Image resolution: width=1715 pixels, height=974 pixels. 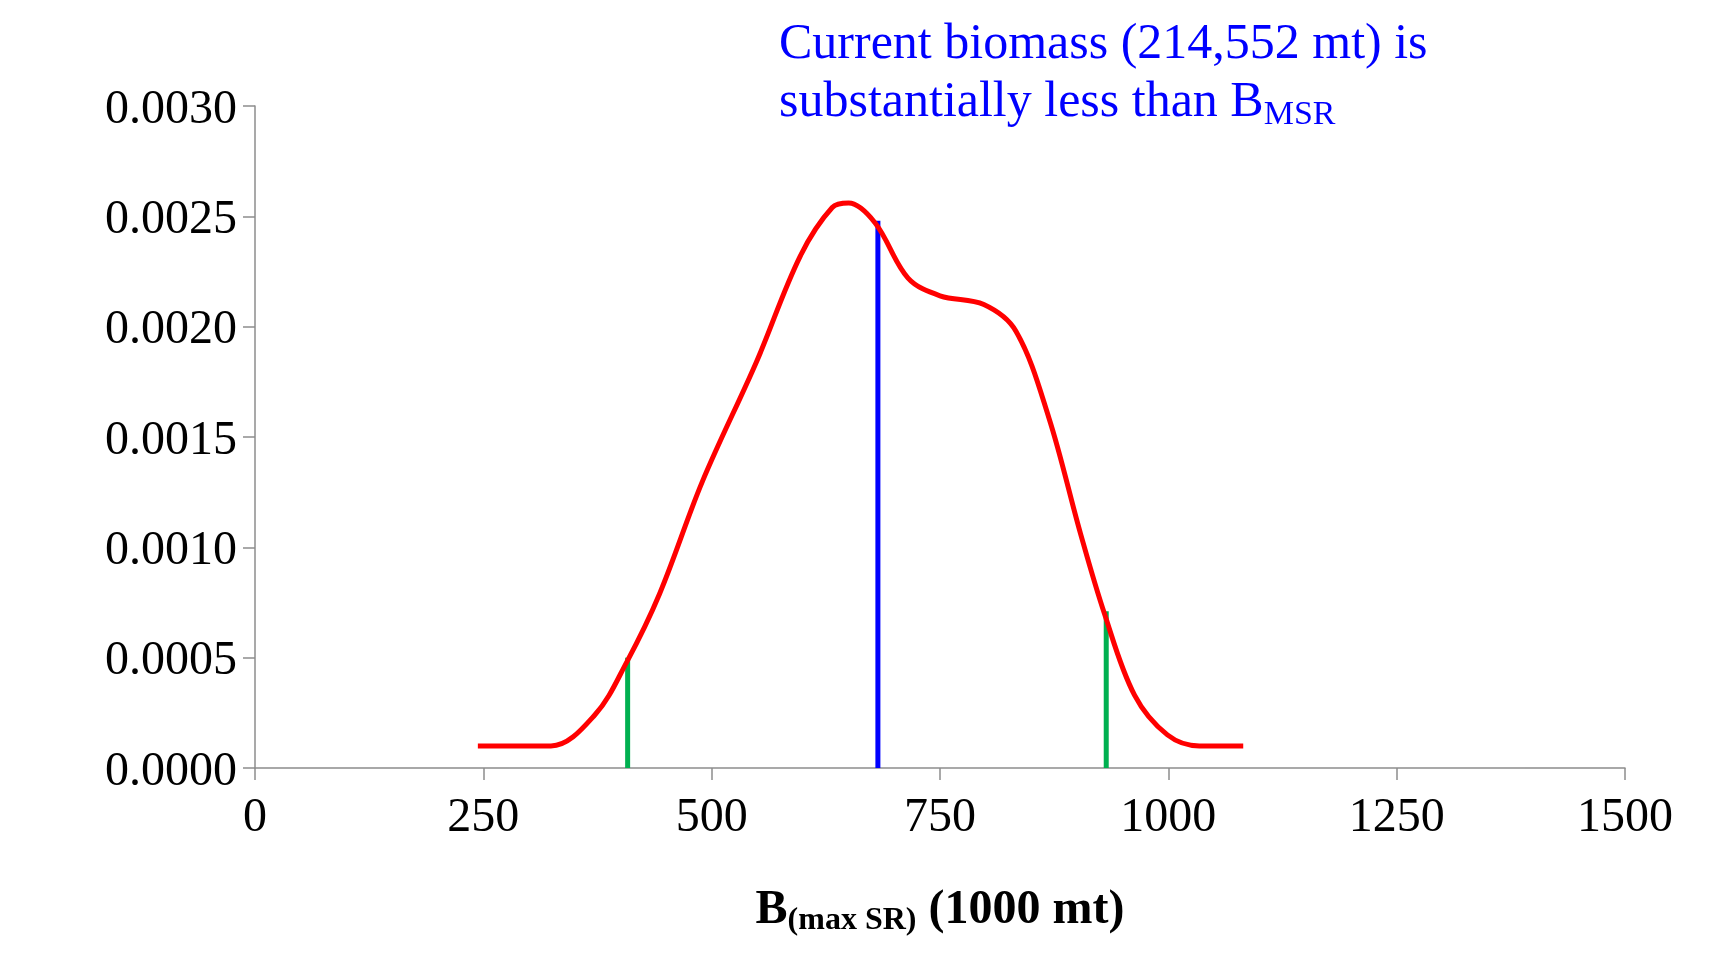 I want to click on y-tick-label: 0.0010, so click(x=171, y=547).